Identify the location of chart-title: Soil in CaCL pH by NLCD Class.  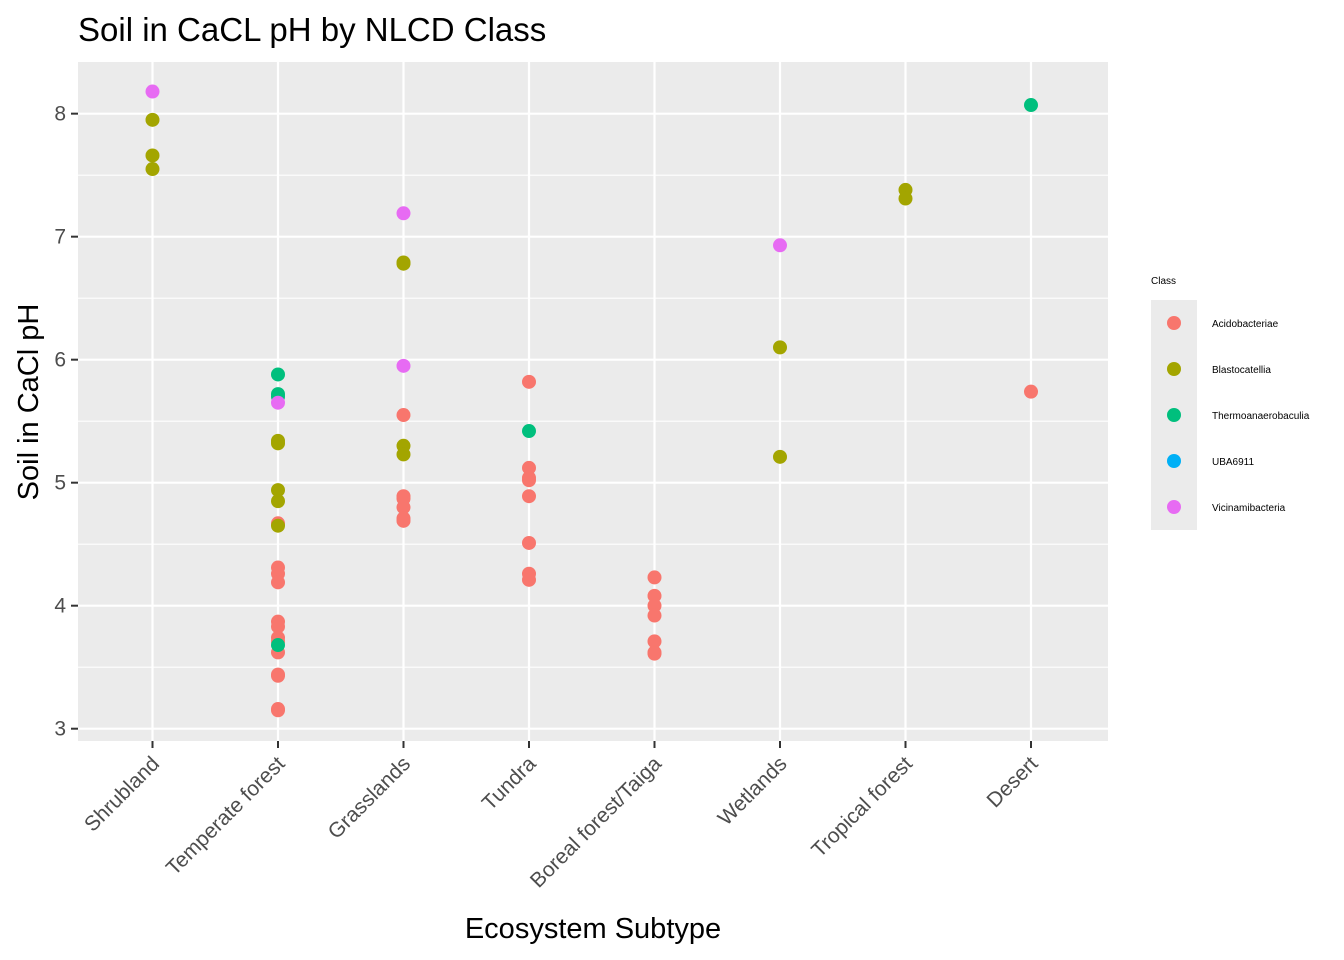
(312, 29).